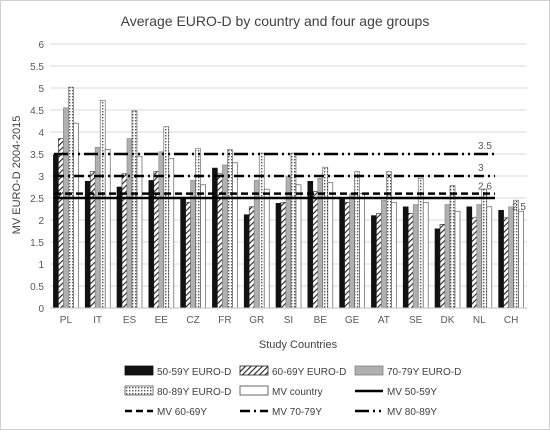 The image size is (550, 435). I want to click on y-tick-label: 3, so click(41, 177).